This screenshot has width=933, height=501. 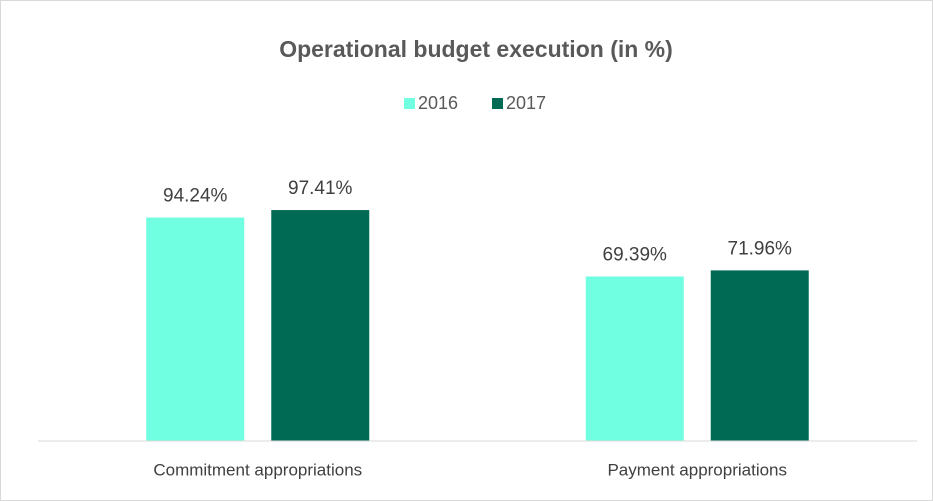 What do you see at coordinates (697, 469) in the screenshot?
I see `x-tick-label: Payment appropriations` at bounding box center [697, 469].